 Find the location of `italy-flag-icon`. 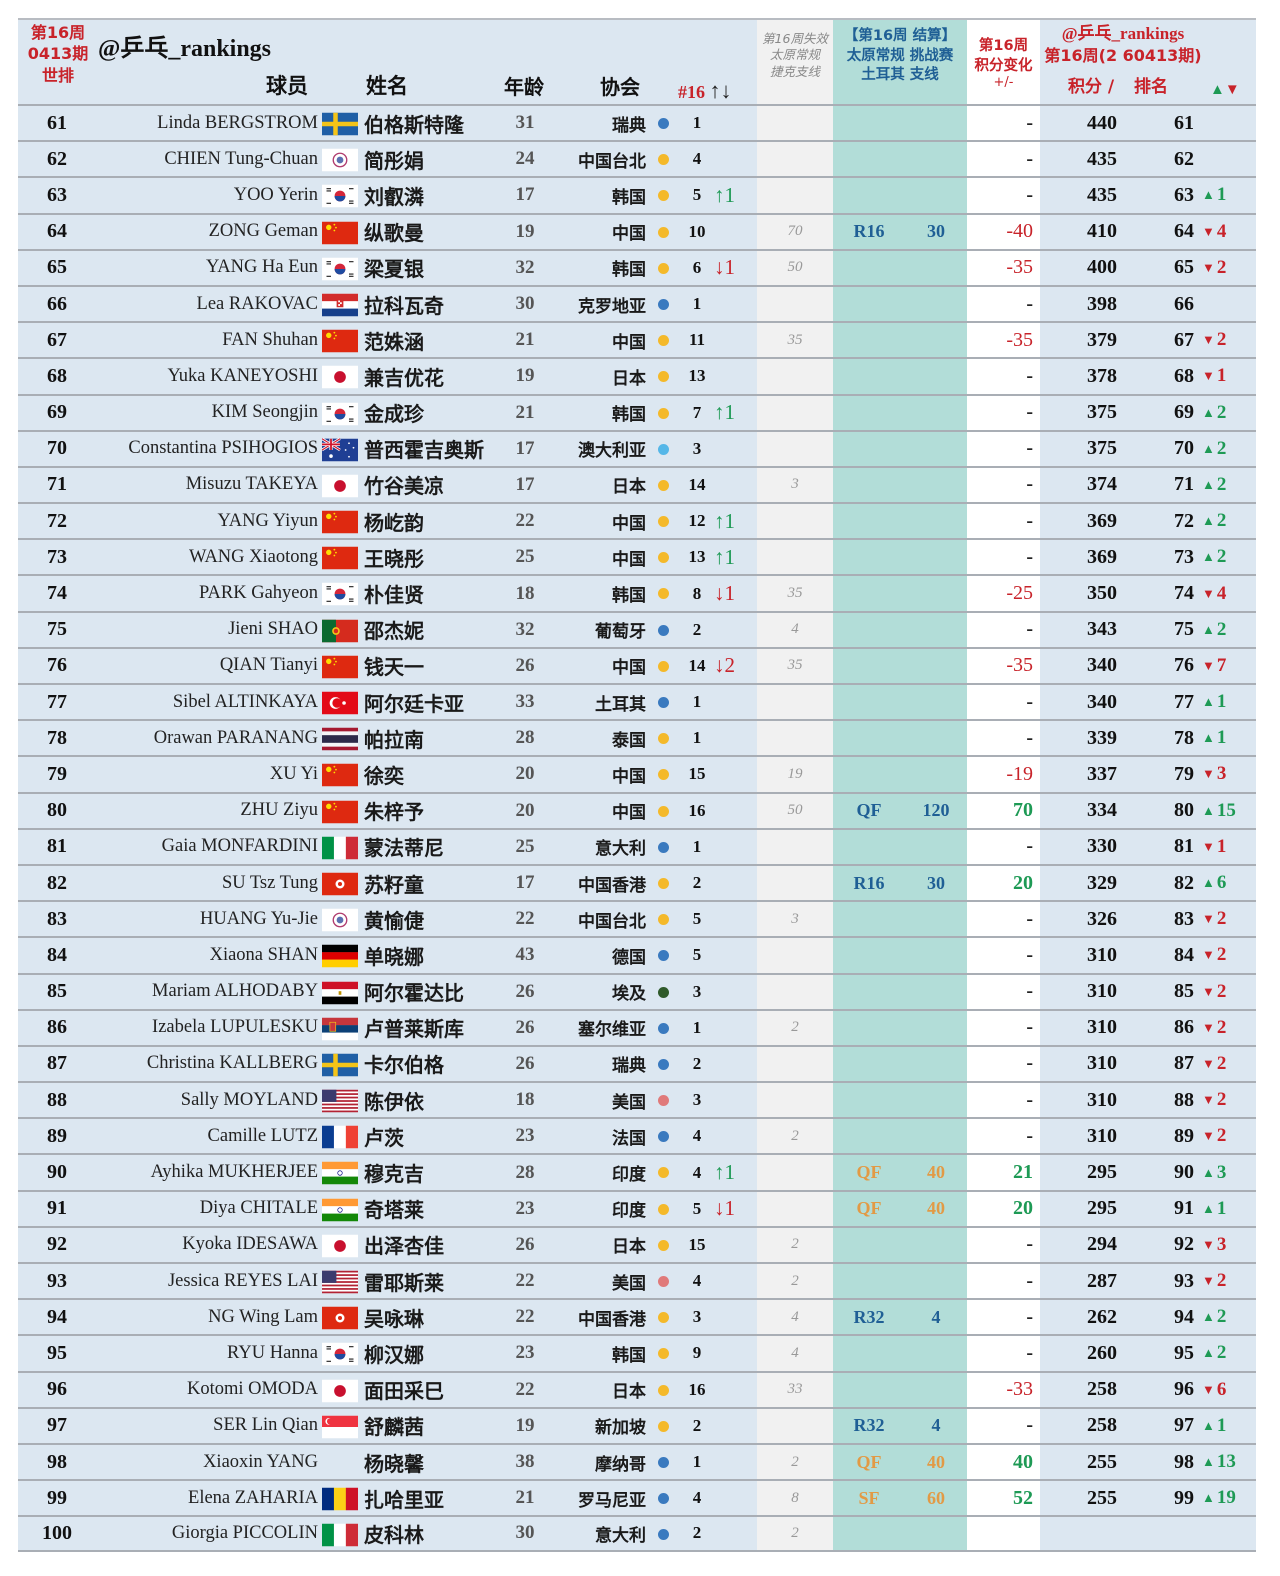

italy-flag-icon is located at coordinates (340, 848).